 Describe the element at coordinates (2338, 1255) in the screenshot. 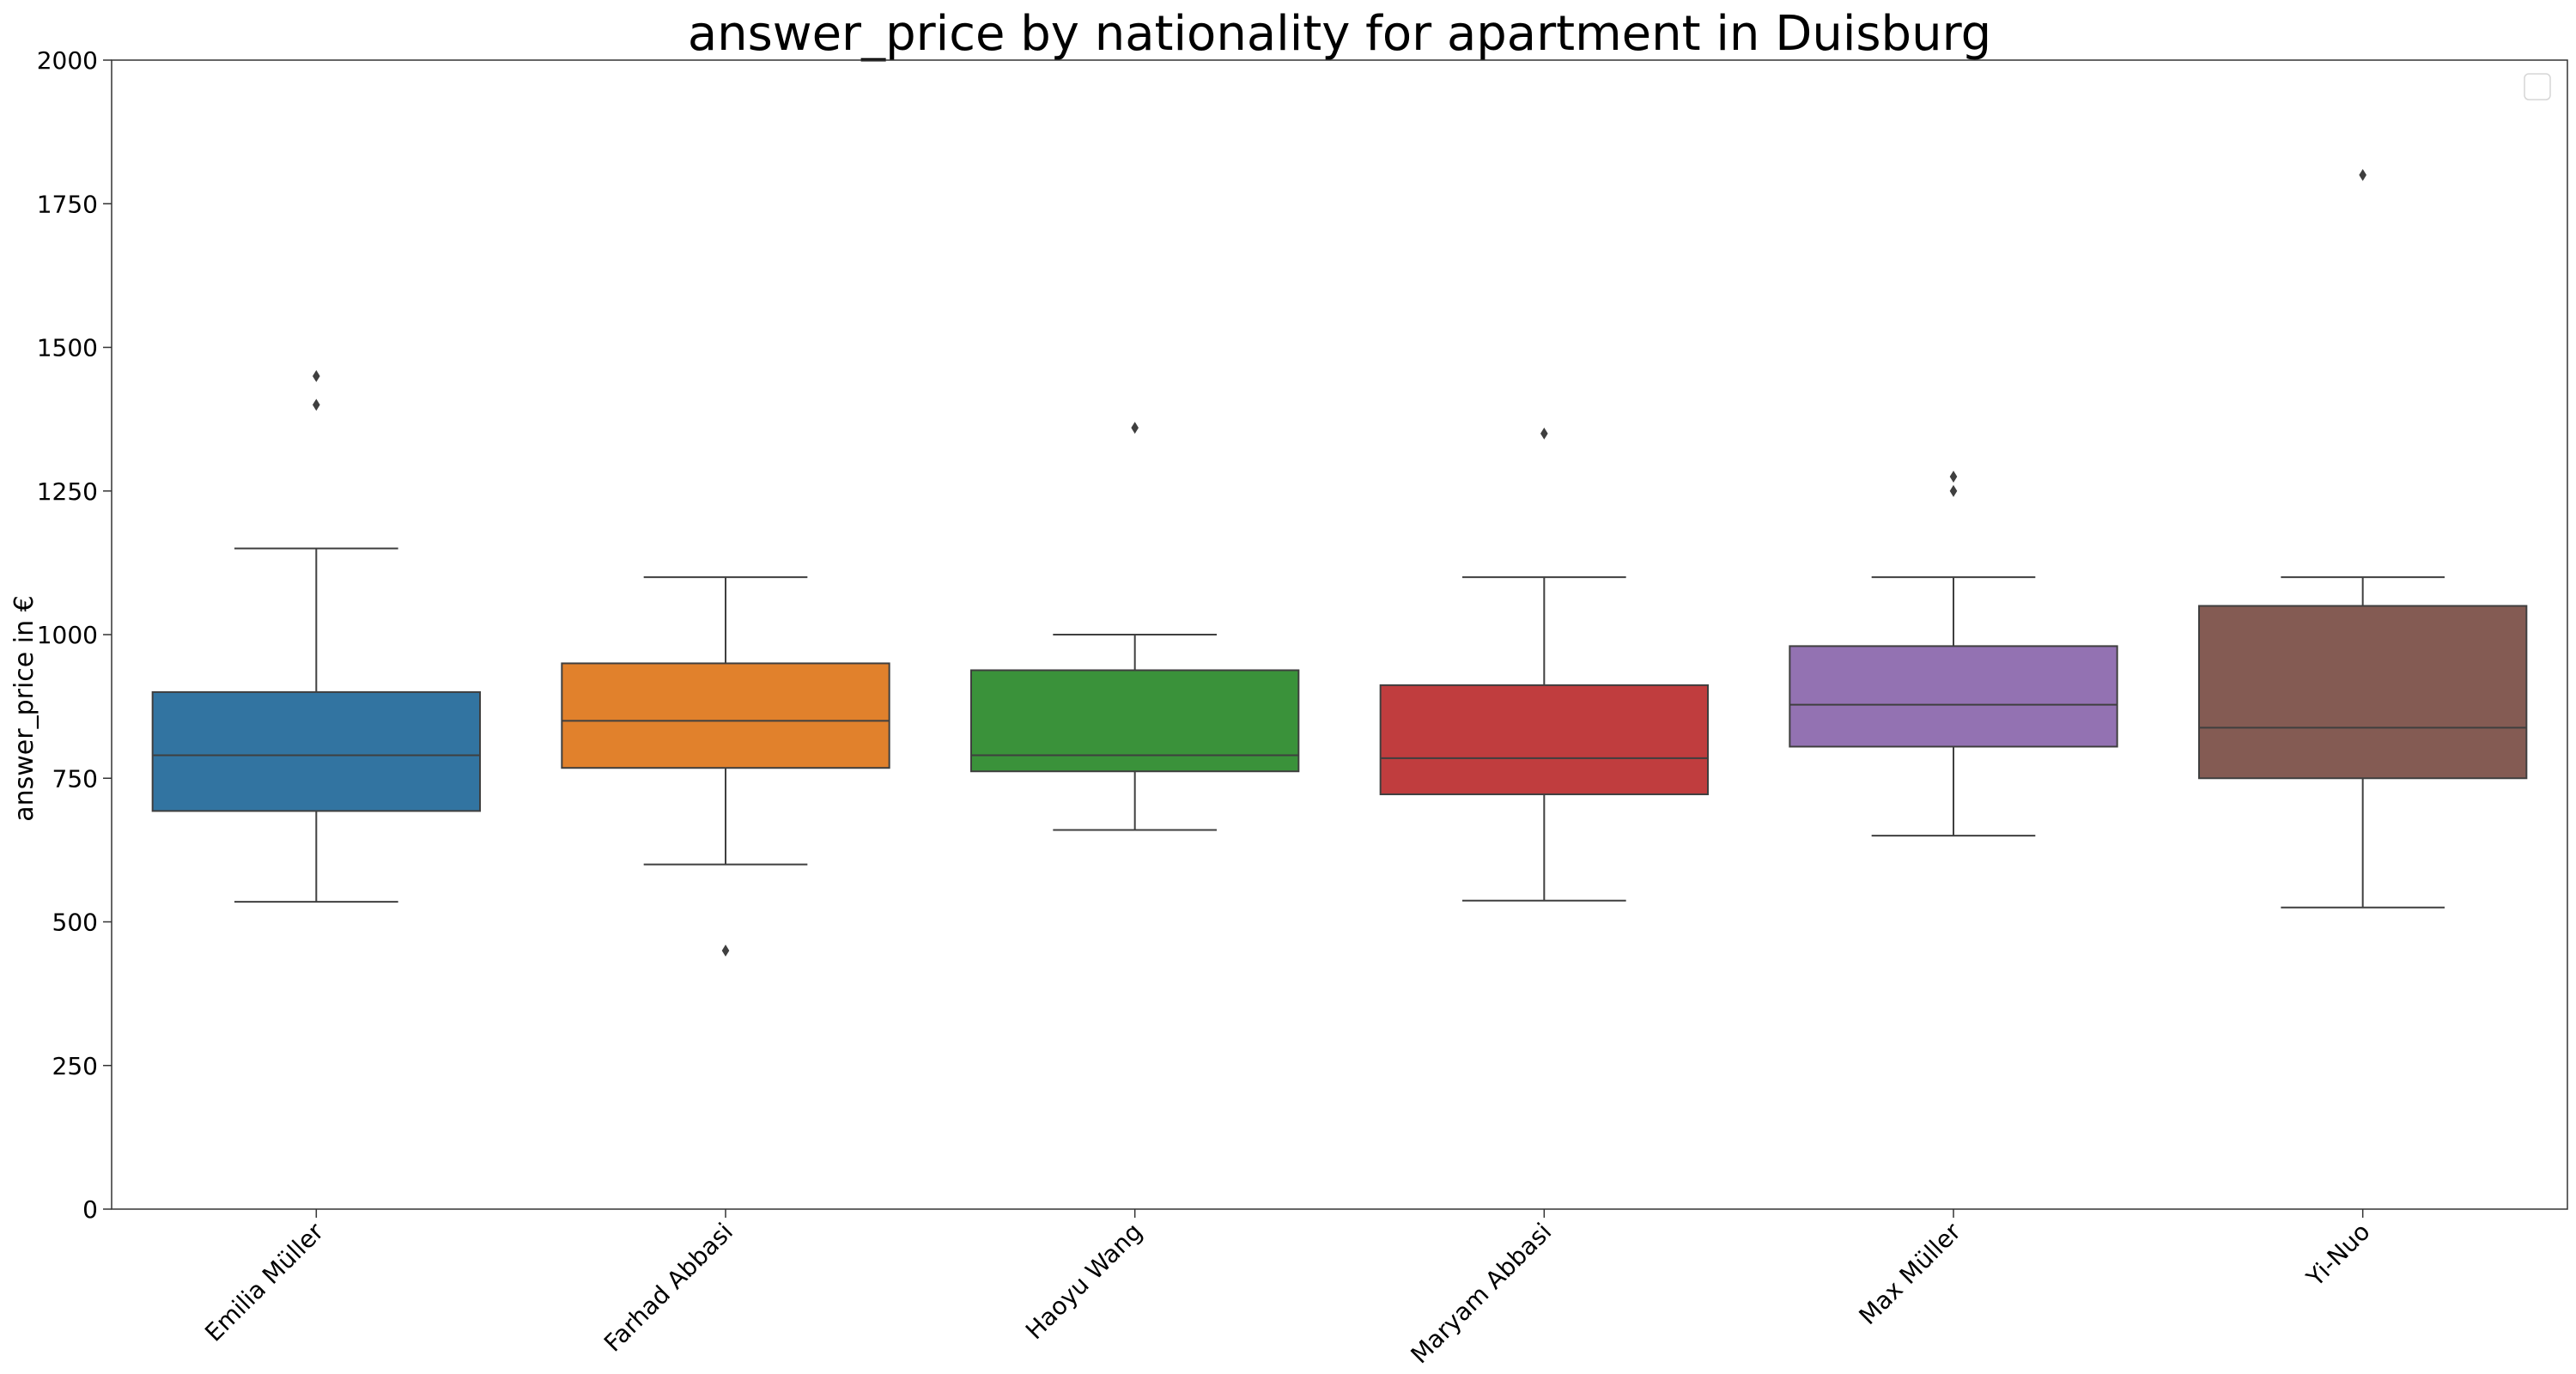

I see `x-tick-label: Yi-Nuo` at that location.